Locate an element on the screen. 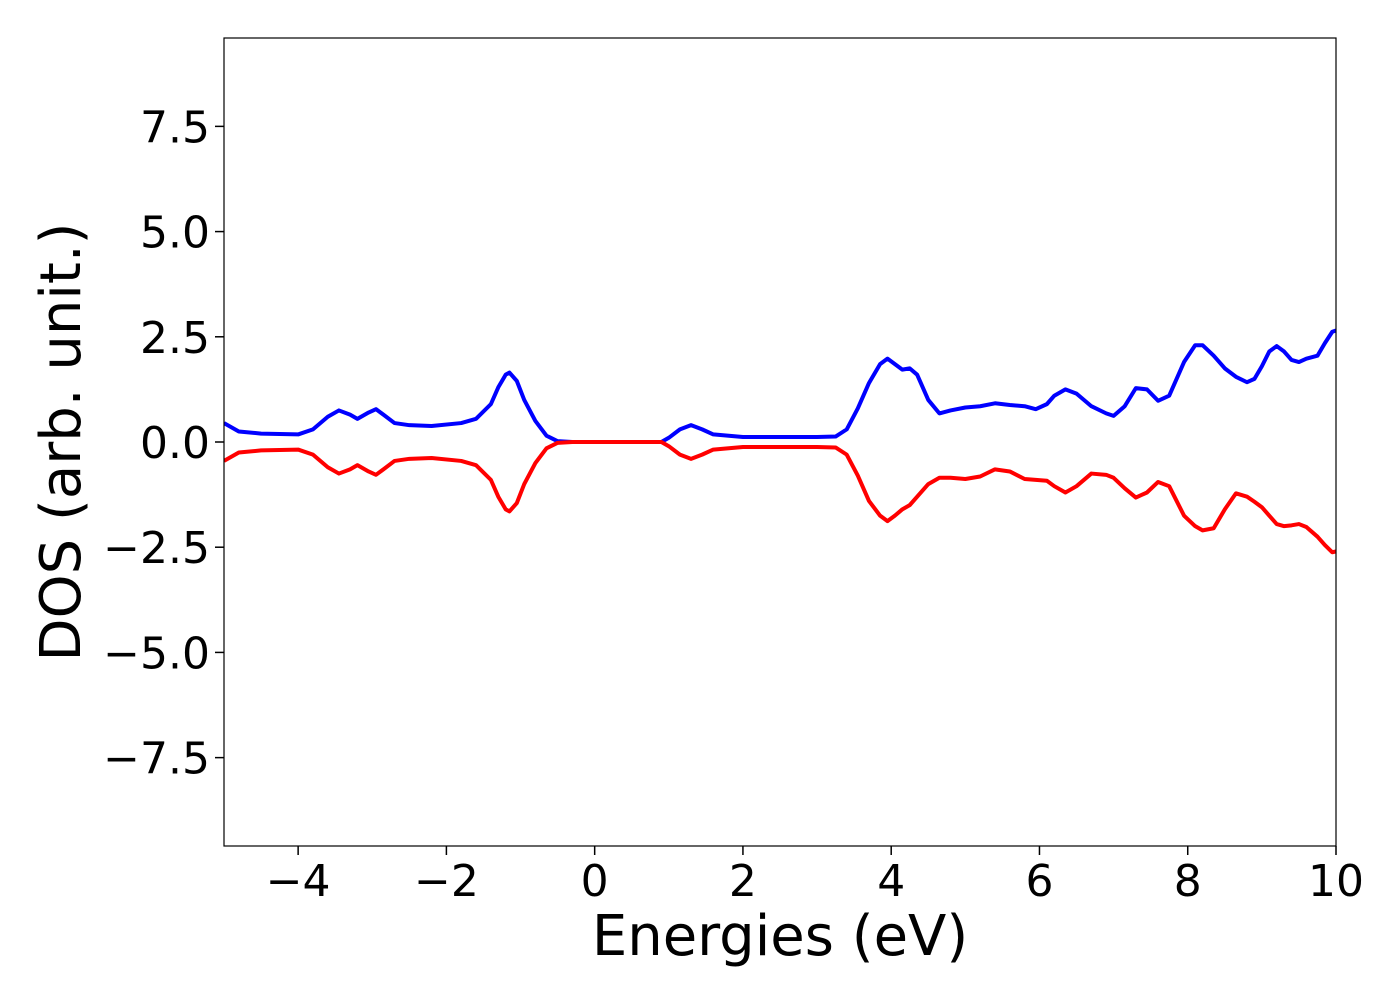 This screenshot has height=1000, width=1400. y-axis-label: DOS (arb. unit.) is located at coordinates (61, 441).